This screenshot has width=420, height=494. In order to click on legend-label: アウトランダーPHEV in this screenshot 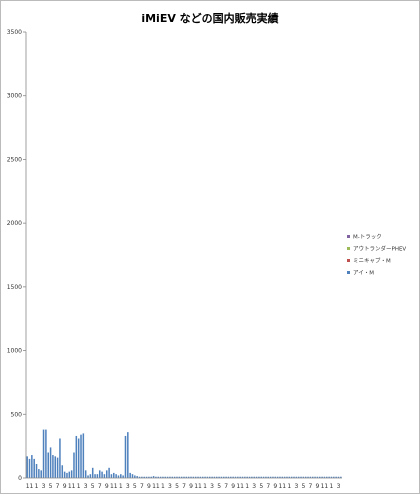, I will do `click(379, 249)`.